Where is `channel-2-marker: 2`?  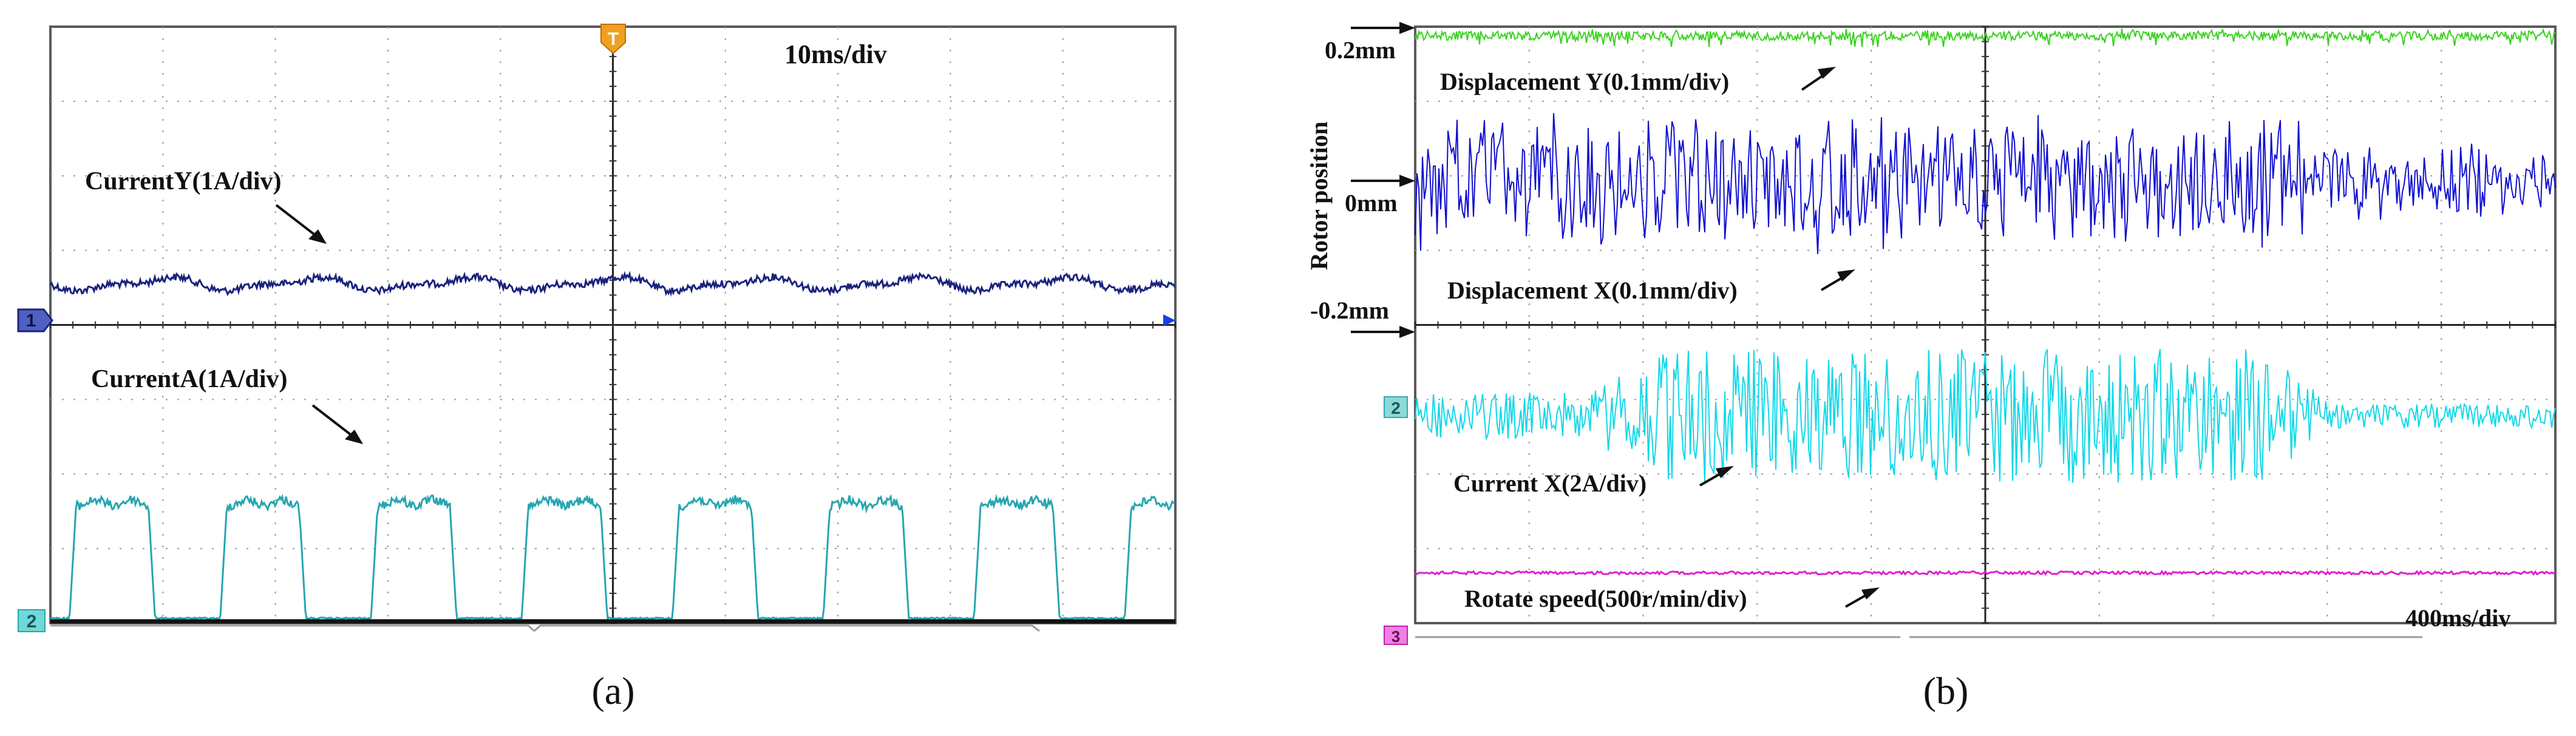 channel-2-marker: 2 is located at coordinates (32, 620).